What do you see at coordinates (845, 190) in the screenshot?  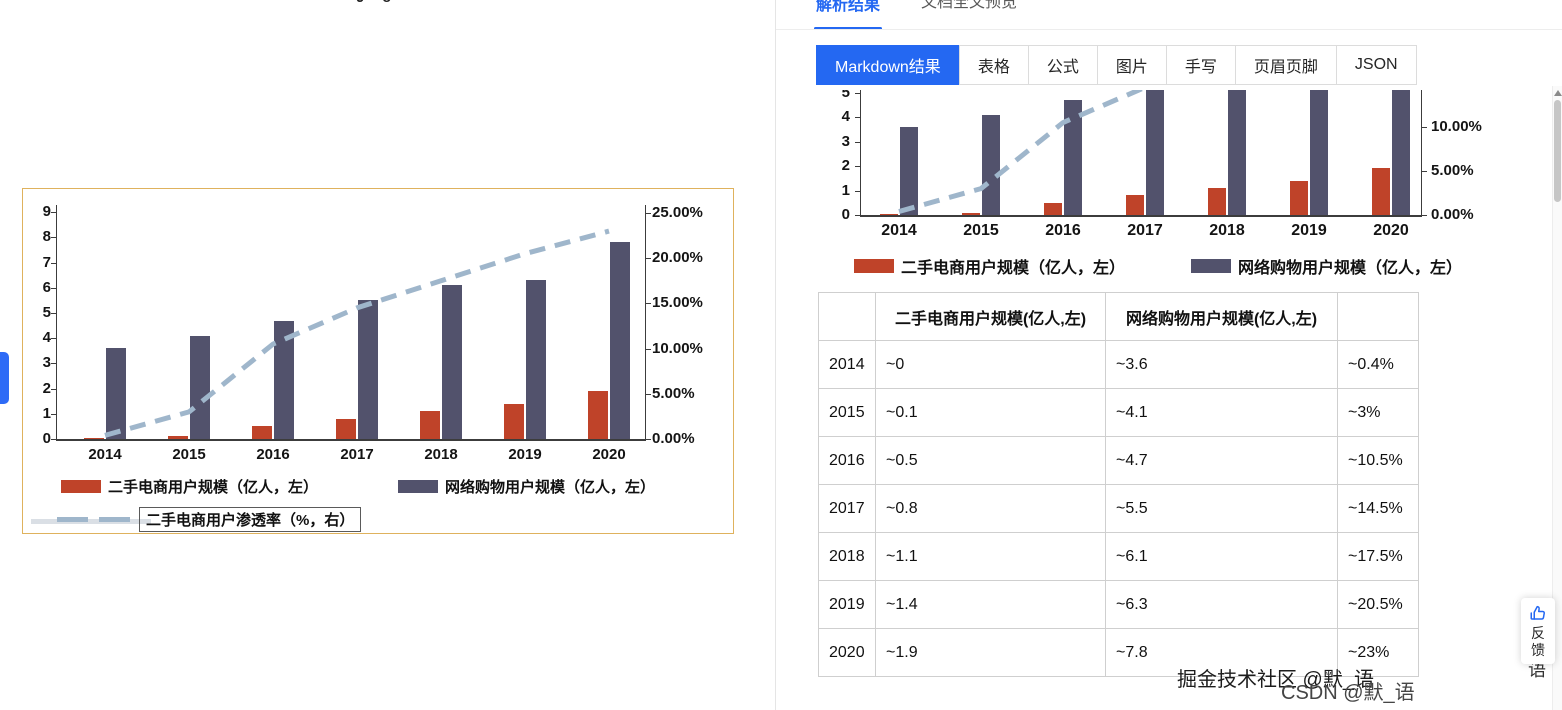 I see `y-axis-tick-label: 1` at bounding box center [845, 190].